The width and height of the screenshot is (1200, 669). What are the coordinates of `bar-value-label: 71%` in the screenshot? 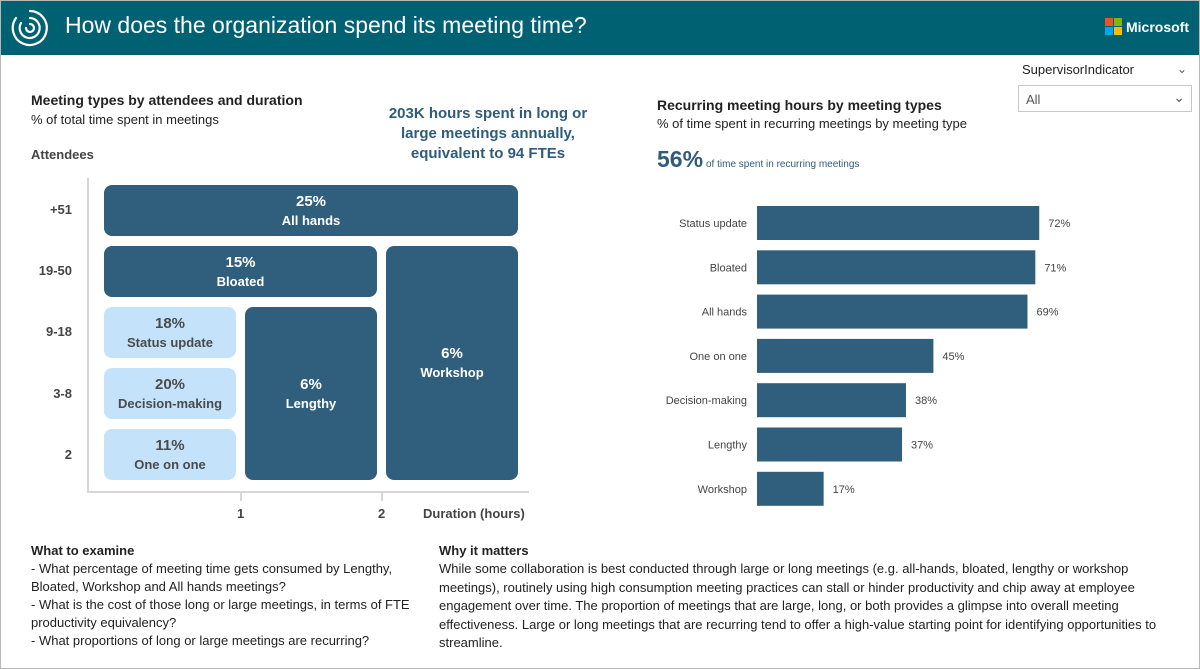 It's located at (1055, 268).